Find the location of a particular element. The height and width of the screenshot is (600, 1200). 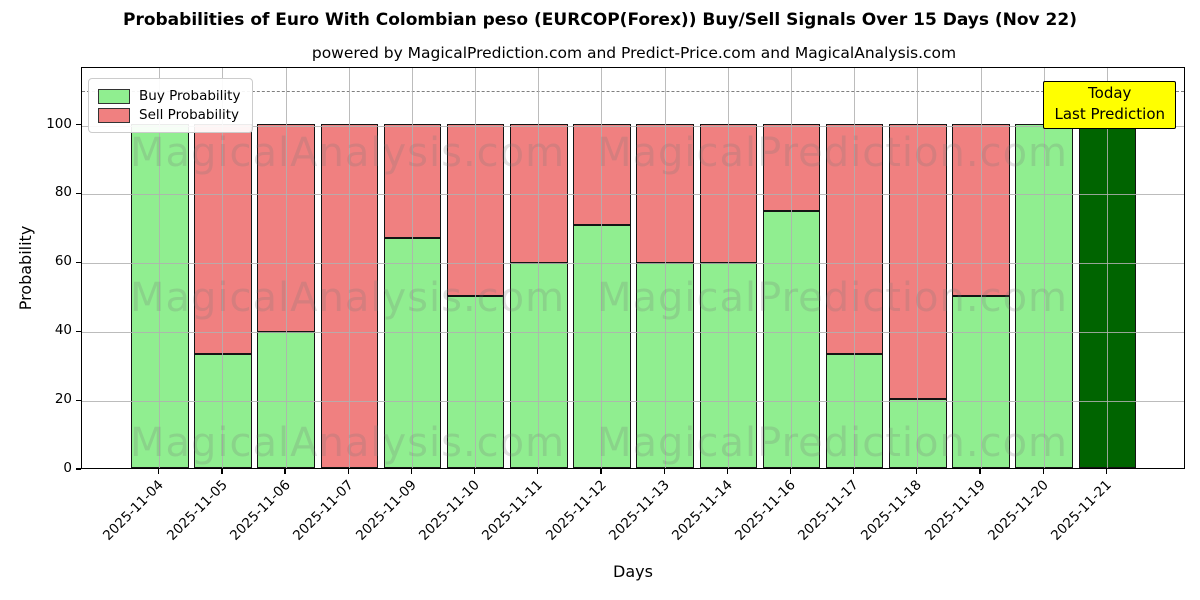

y-tick-label: 60 is located at coordinates (63, 261).